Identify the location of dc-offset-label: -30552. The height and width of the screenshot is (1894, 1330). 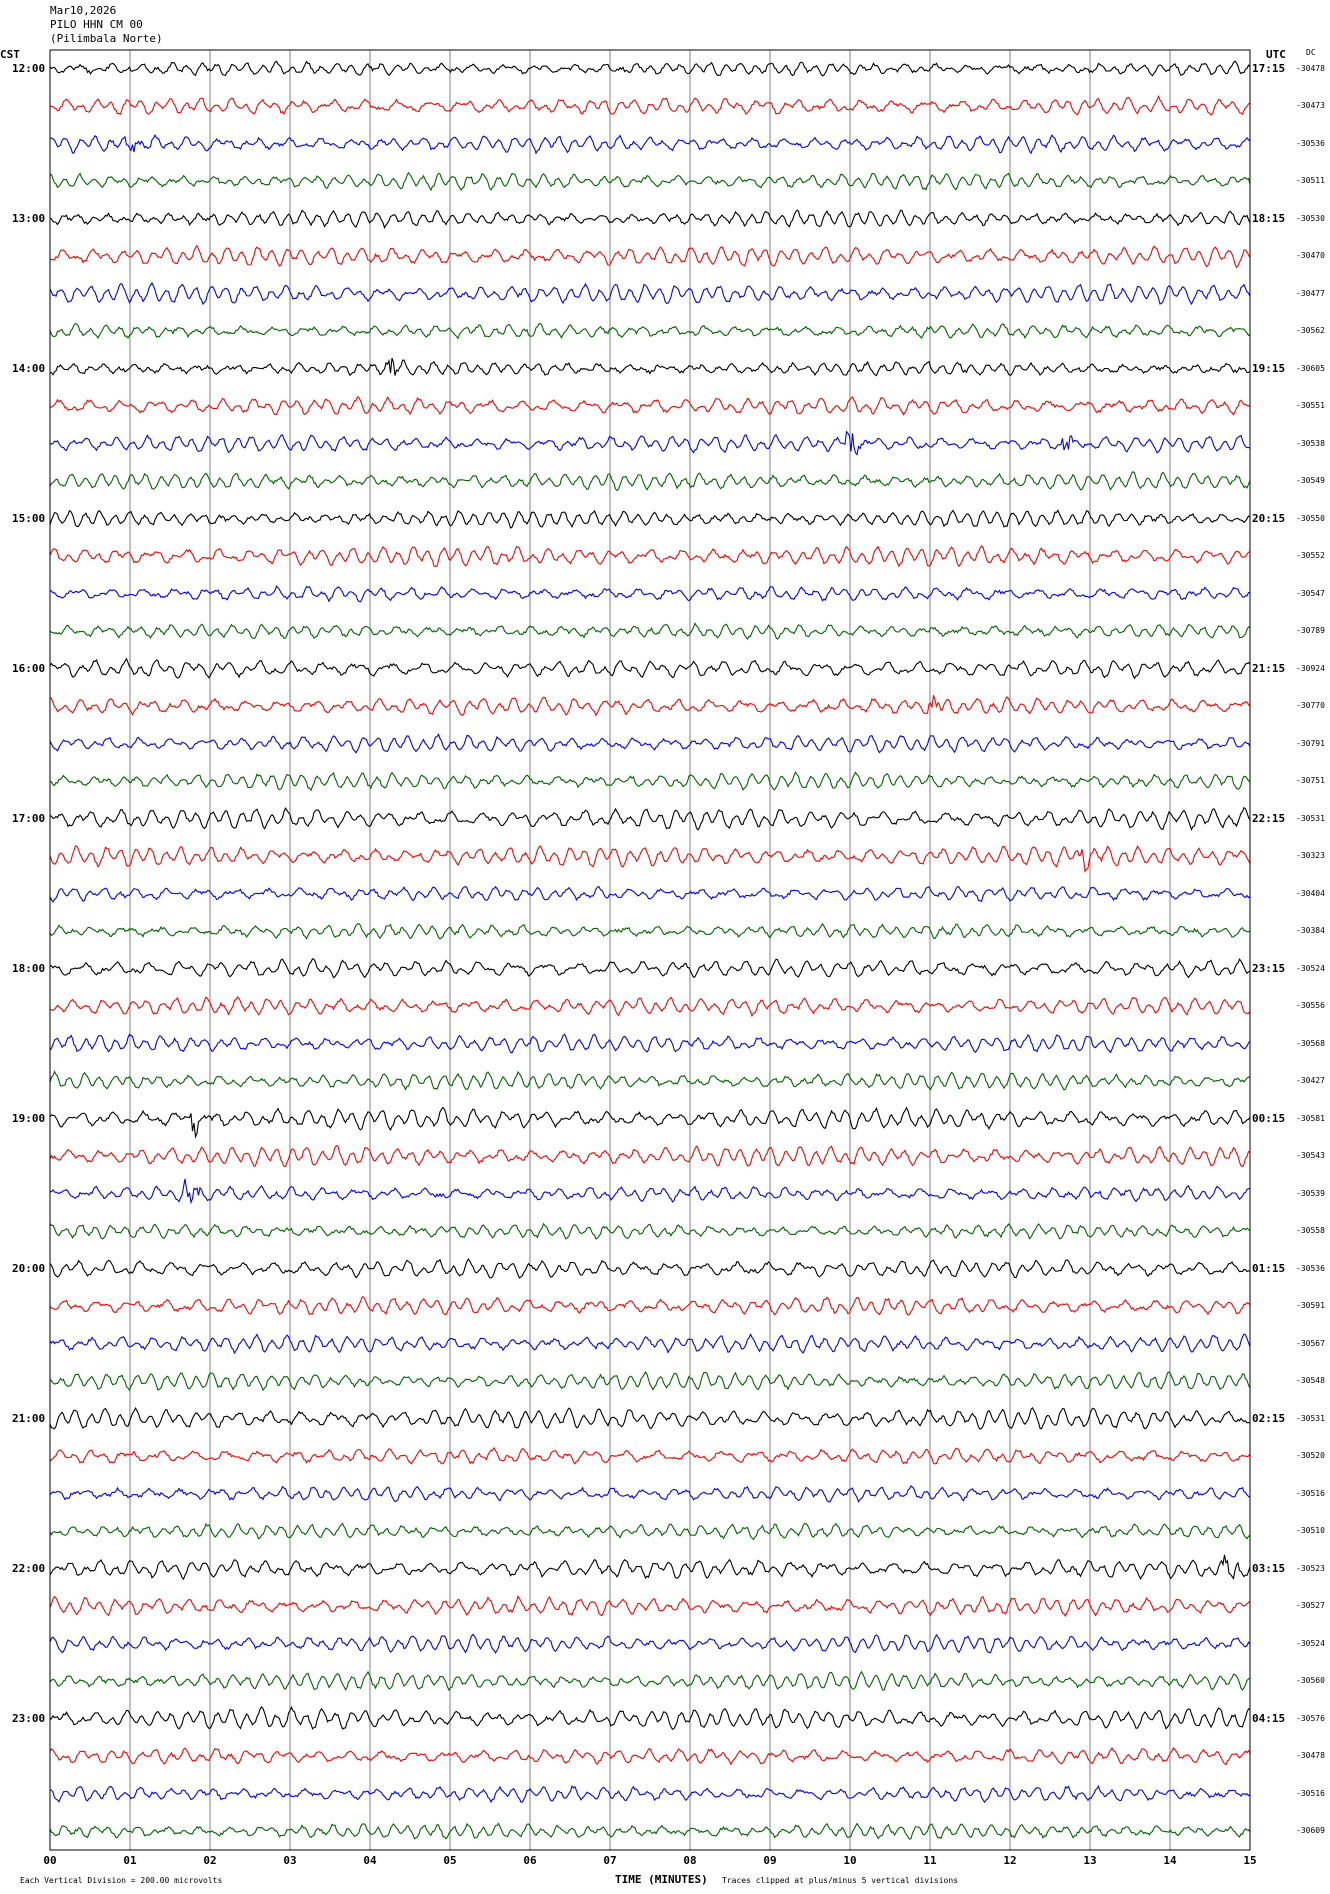
(1310, 556).